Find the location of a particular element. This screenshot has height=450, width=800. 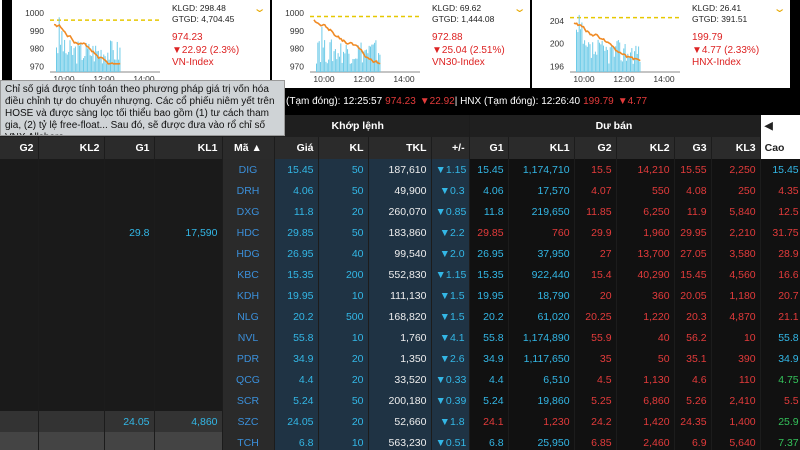

stock-symbol: SZC is located at coordinates (248, 421).